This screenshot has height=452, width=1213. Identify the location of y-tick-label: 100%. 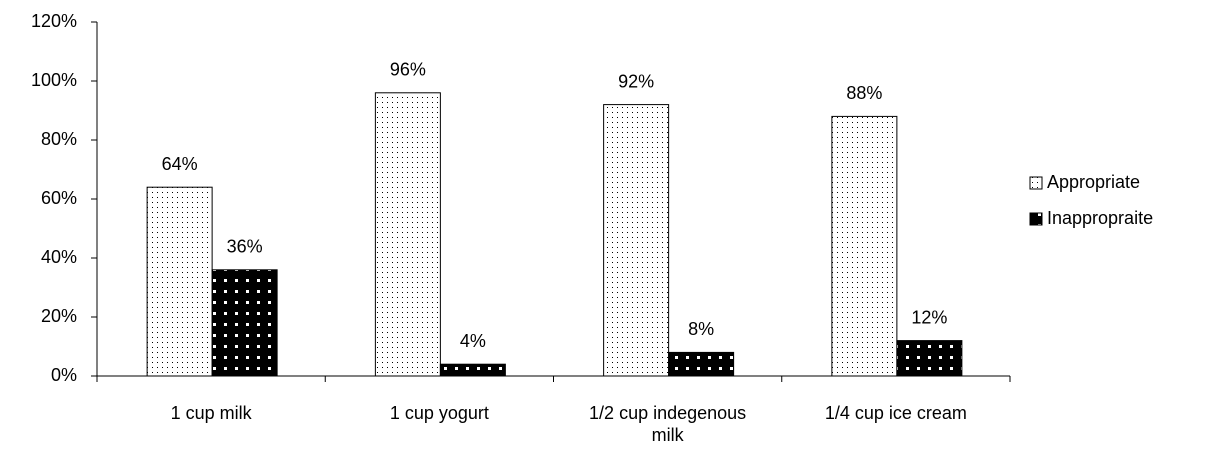
(54, 80).